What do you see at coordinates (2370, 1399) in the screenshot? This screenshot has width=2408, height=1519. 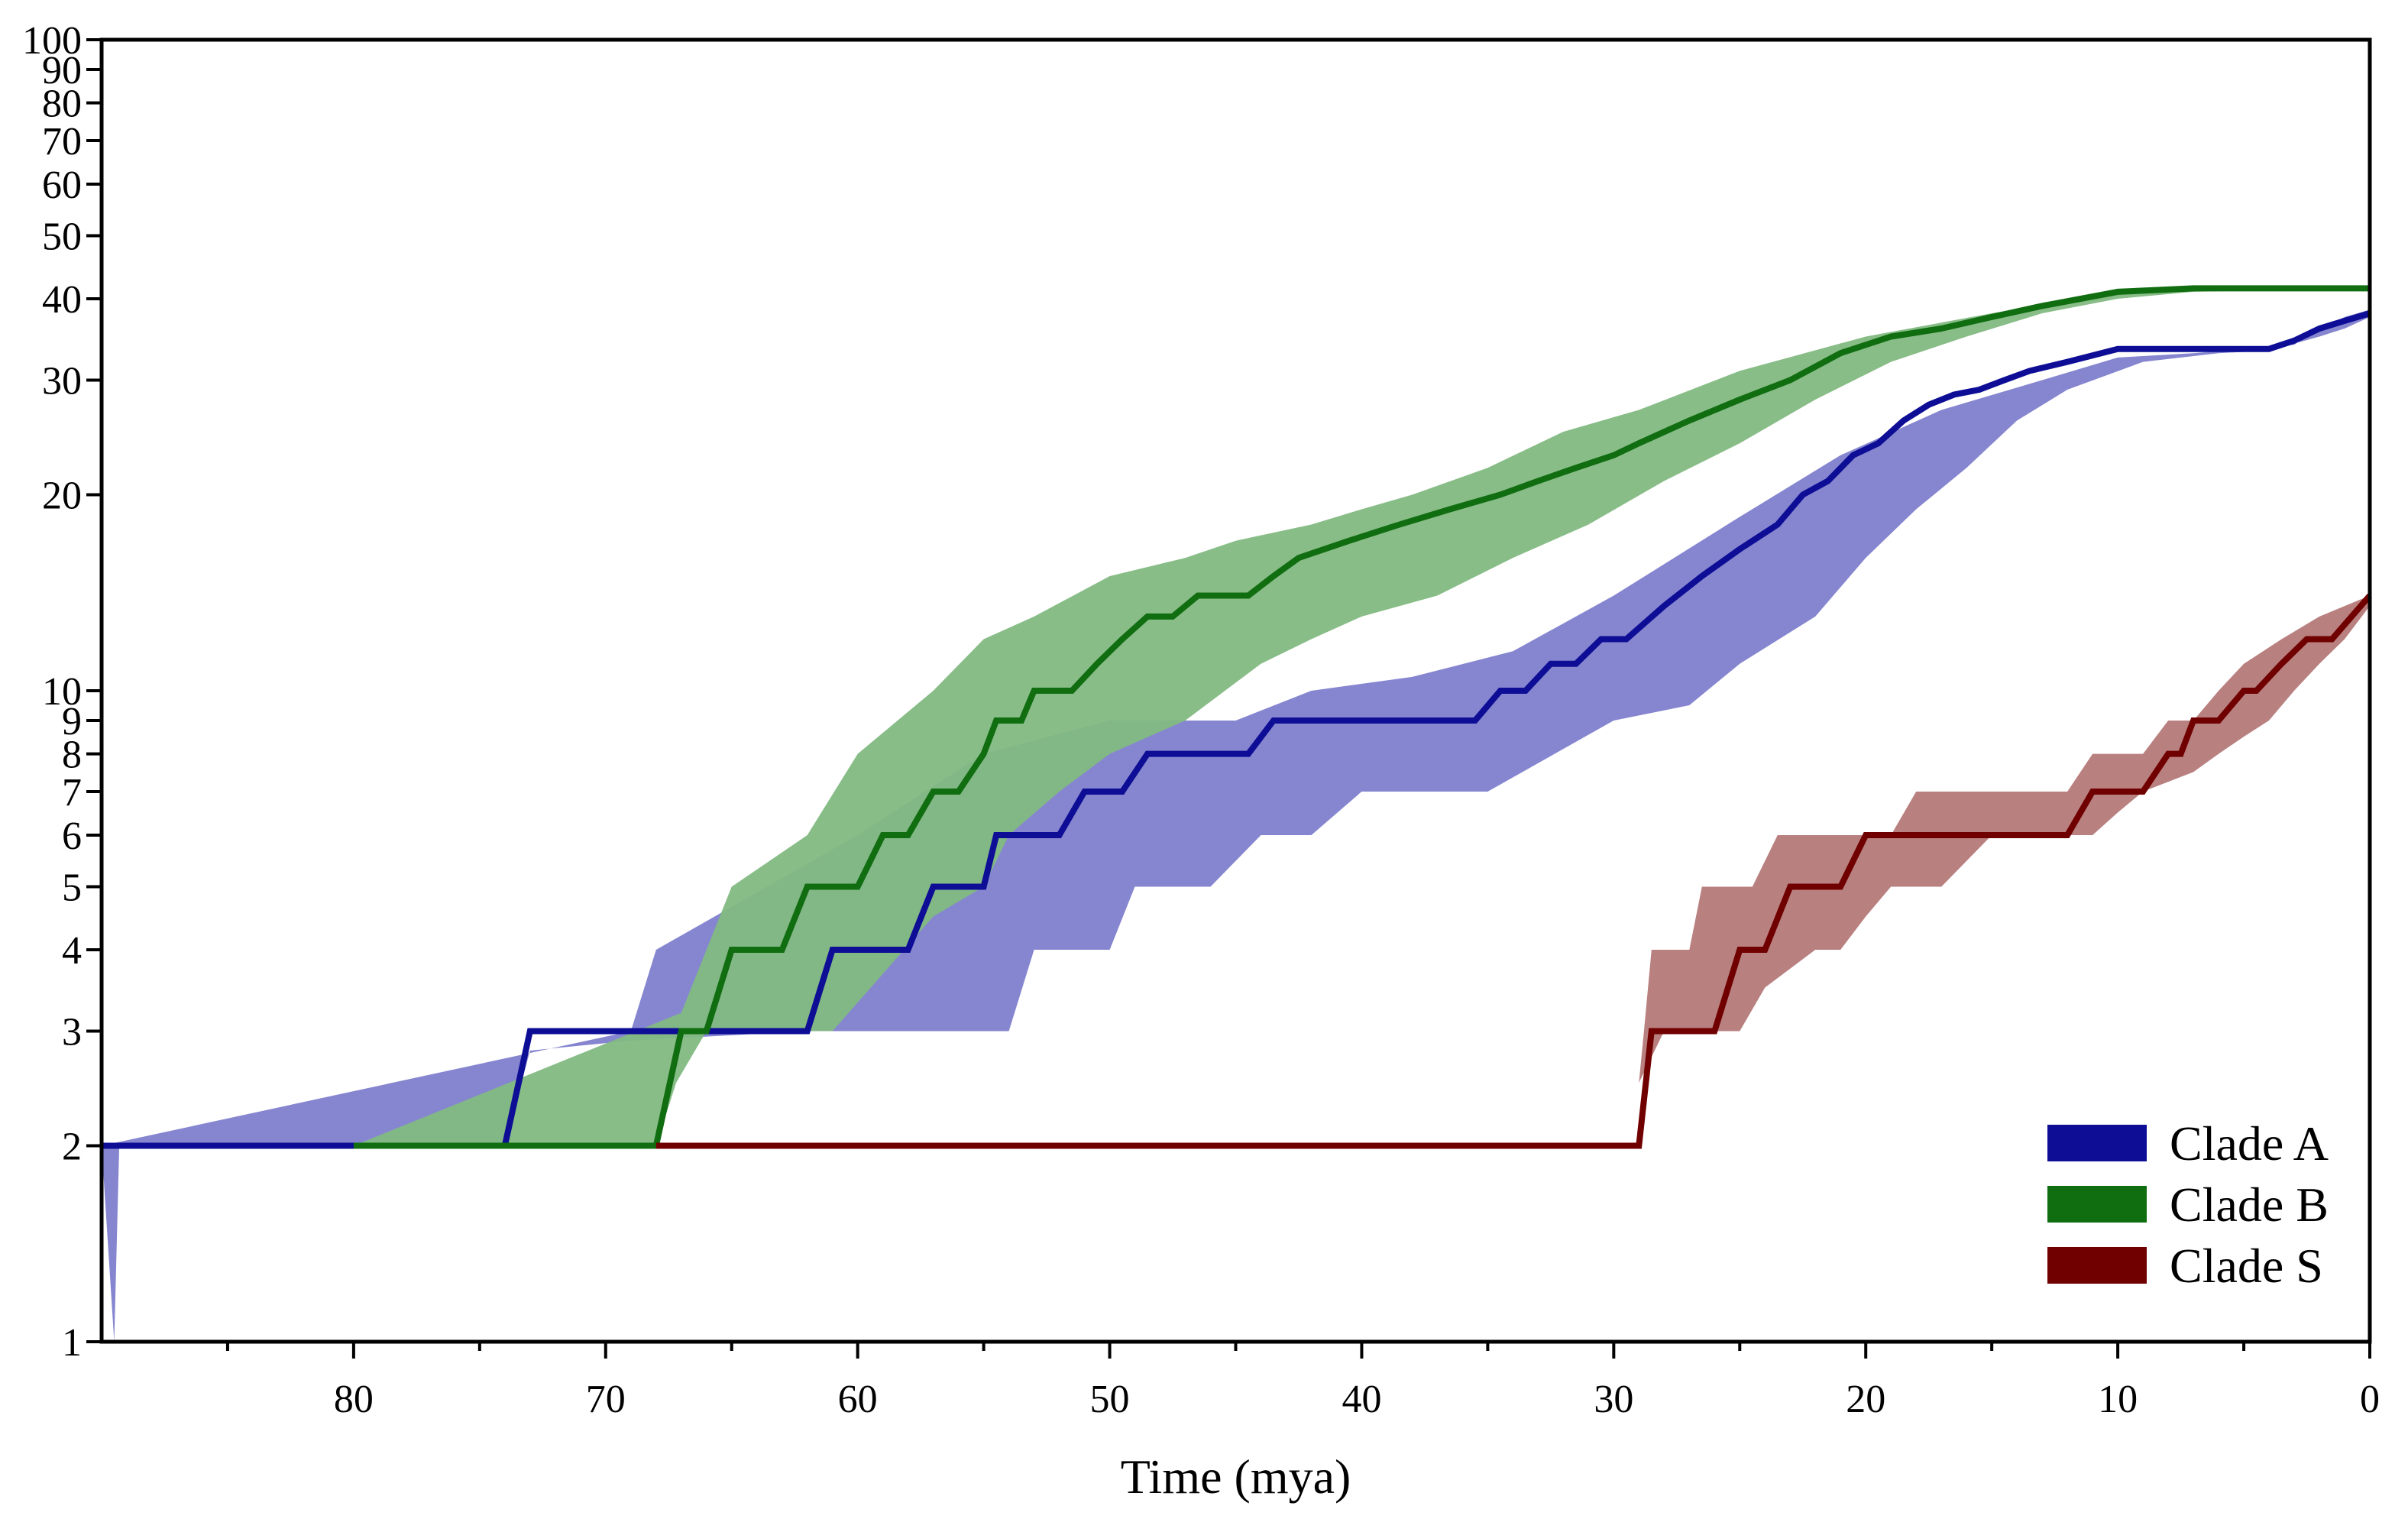 I see `x-tick-label-8: 0` at bounding box center [2370, 1399].